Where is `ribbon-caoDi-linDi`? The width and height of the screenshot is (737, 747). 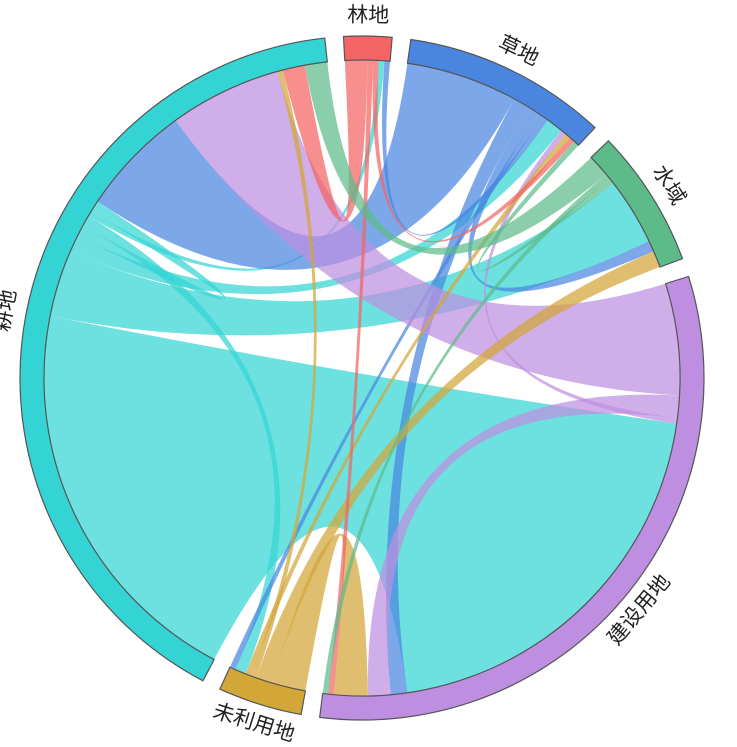 ribbon-caoDi-linDi is located at coordinates (465, 148).